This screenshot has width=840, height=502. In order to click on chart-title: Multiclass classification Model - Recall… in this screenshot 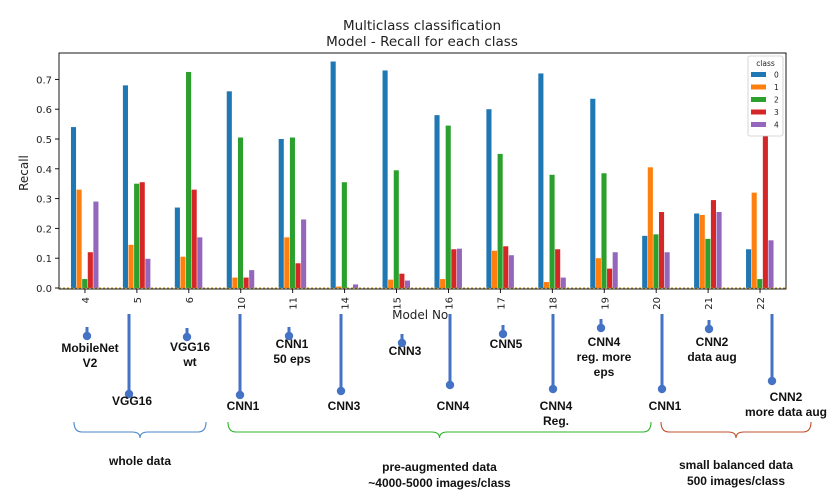, I will do `click(422, 34)`.